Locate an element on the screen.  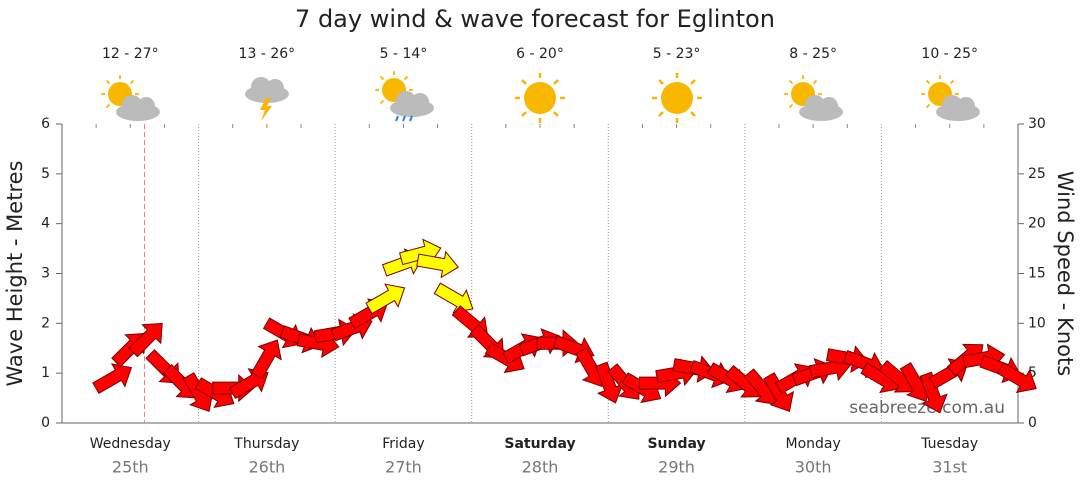
weather-icons is located at coordinates (540, 98).